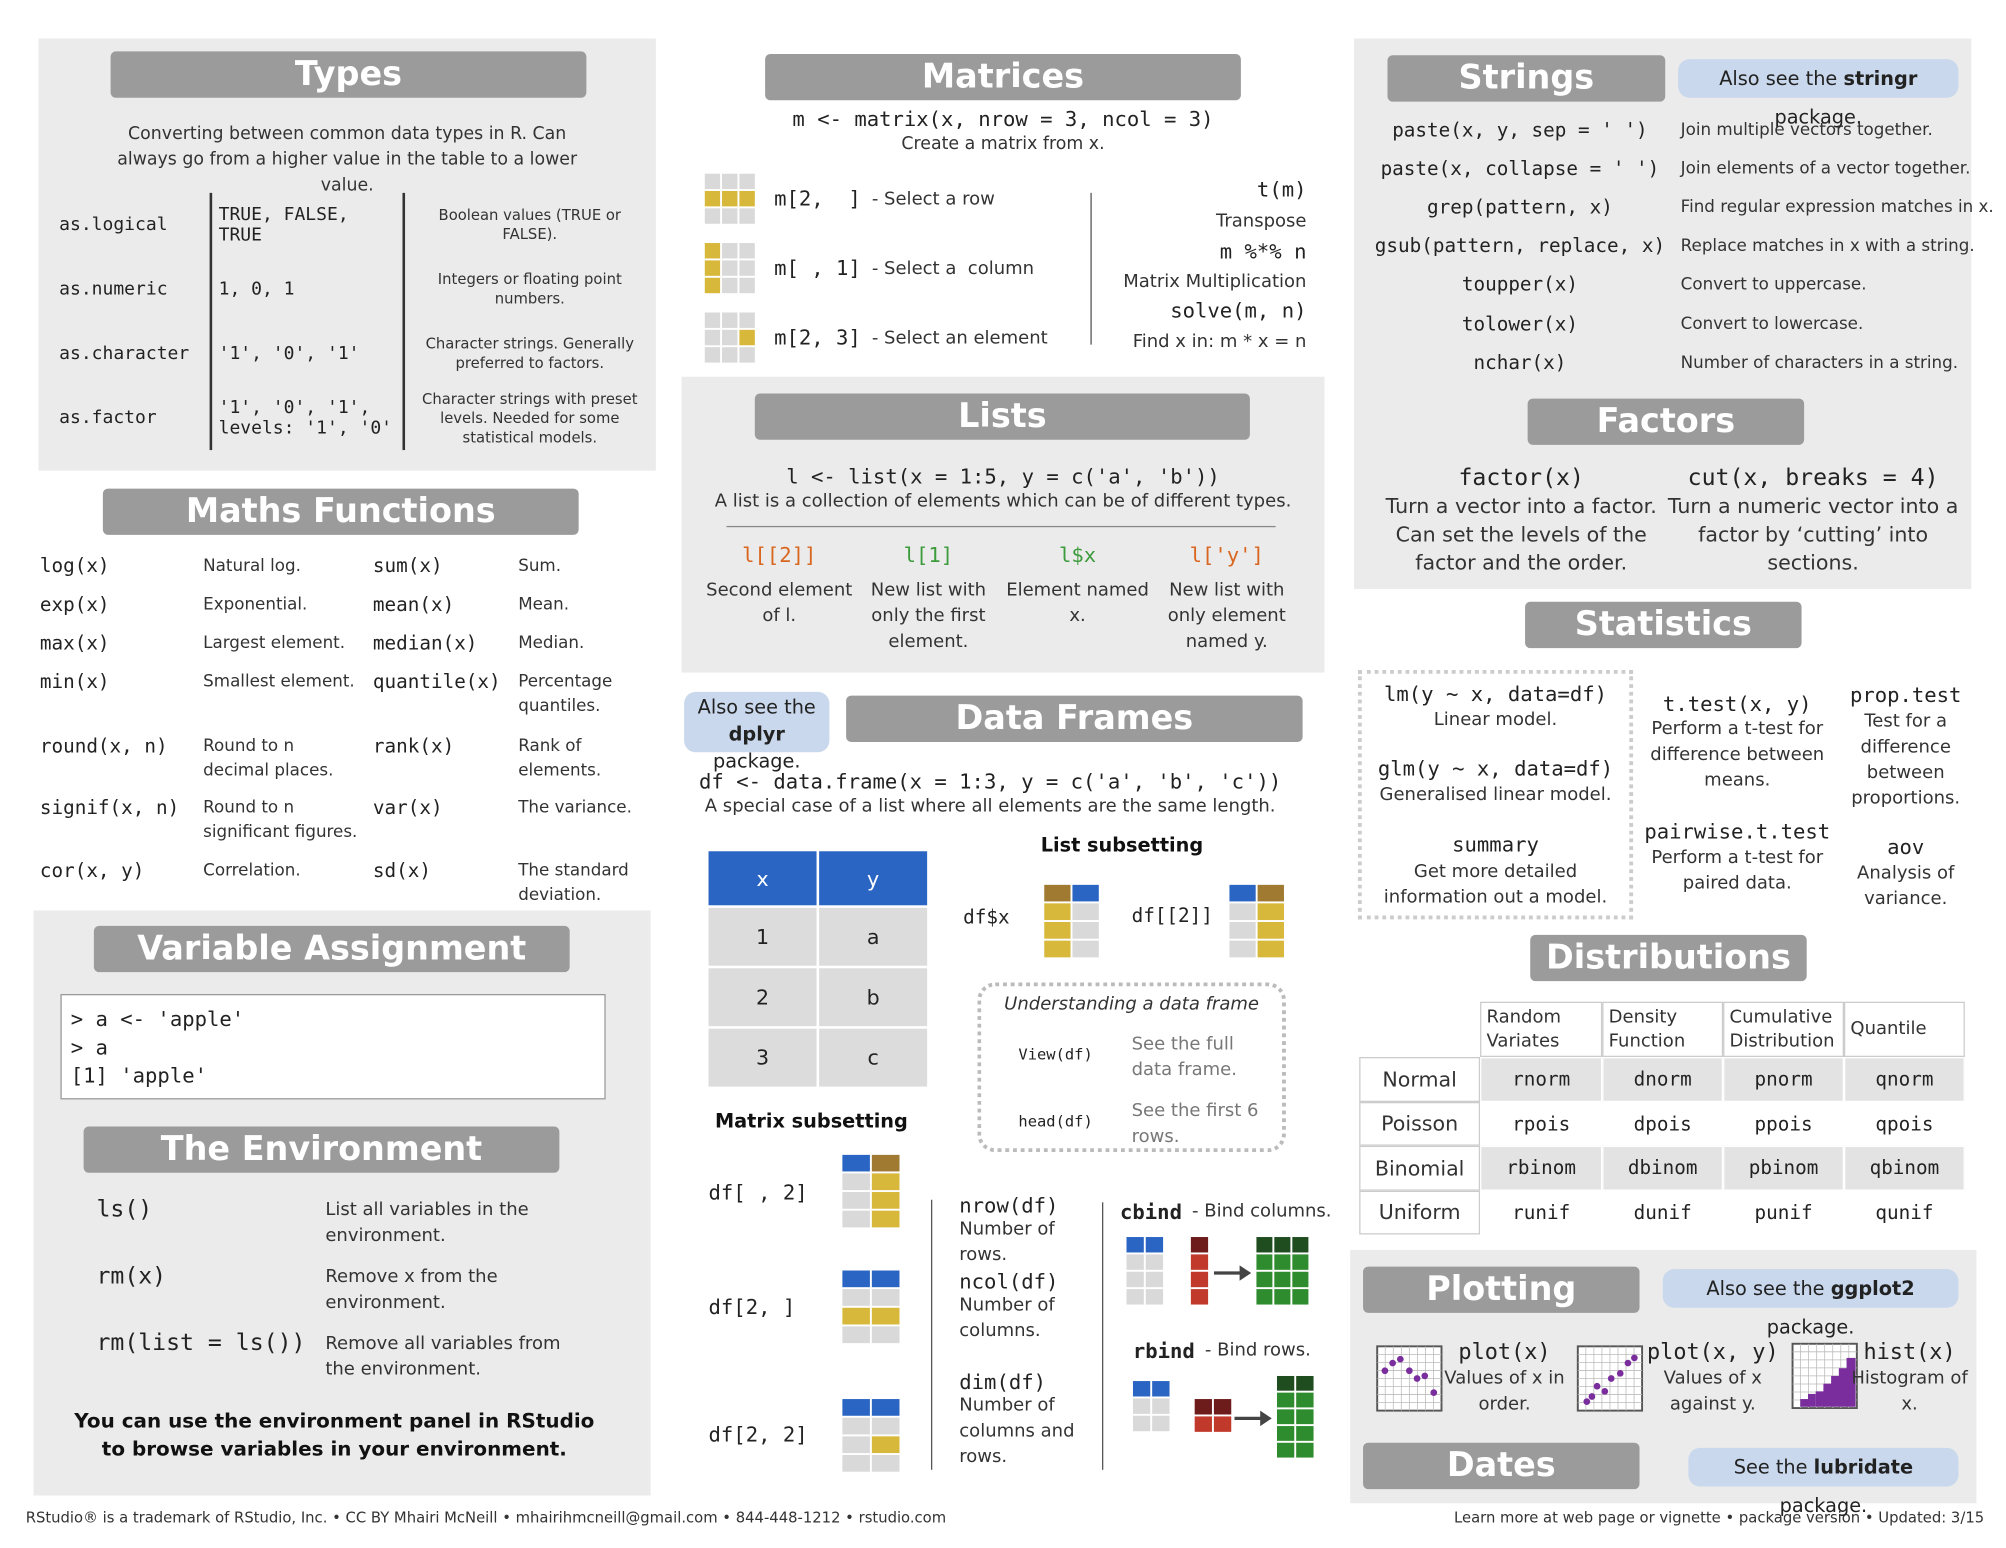  Describe the element at coordinates (757, 732) in the screenshot. I see `package-note: Also see the dplyr package.` at that location.